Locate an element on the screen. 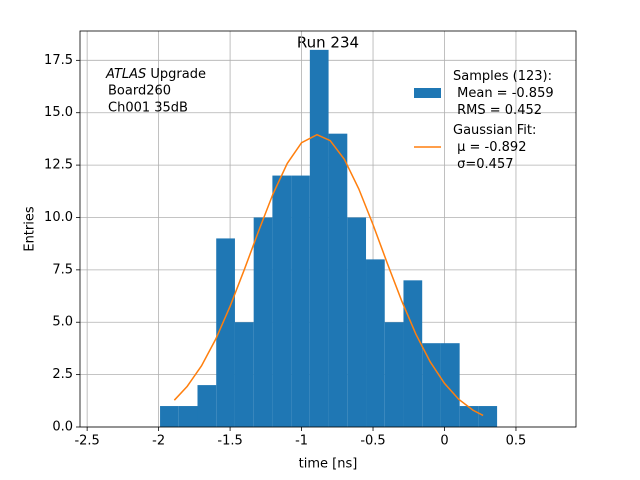  x-tick-label: -1.5 is located at coordinates (229, 441).